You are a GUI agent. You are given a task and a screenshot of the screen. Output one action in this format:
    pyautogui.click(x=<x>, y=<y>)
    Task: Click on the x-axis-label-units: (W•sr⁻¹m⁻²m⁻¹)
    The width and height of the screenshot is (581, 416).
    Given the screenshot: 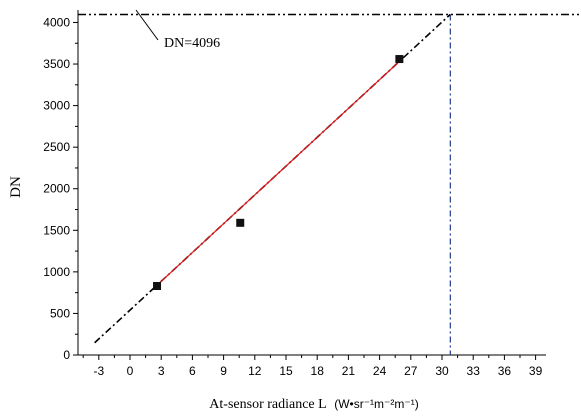 What is the action you would take?
    pyautogui.click(x=376, y=404)
    